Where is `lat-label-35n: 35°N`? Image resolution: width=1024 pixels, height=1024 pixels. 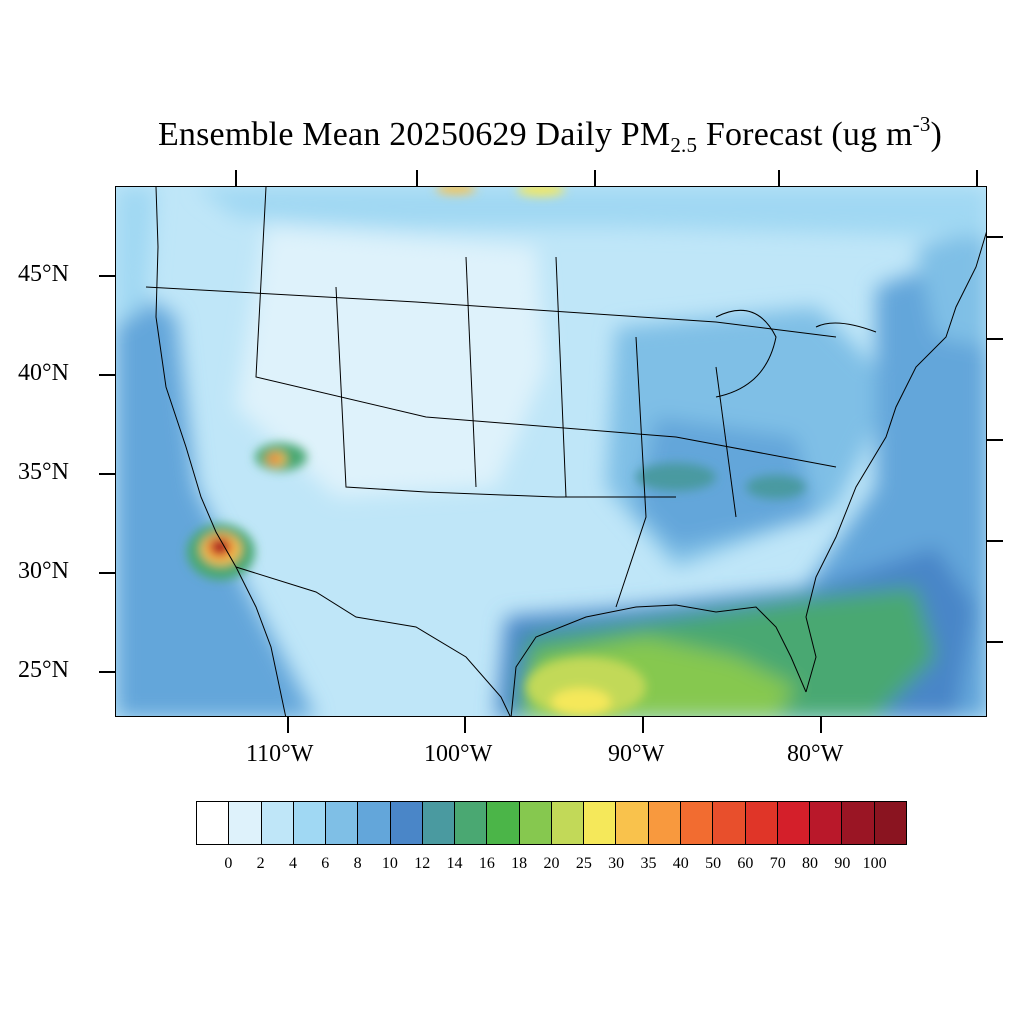 lat-label-35n: 35°N is located at coordinates (43, 472).